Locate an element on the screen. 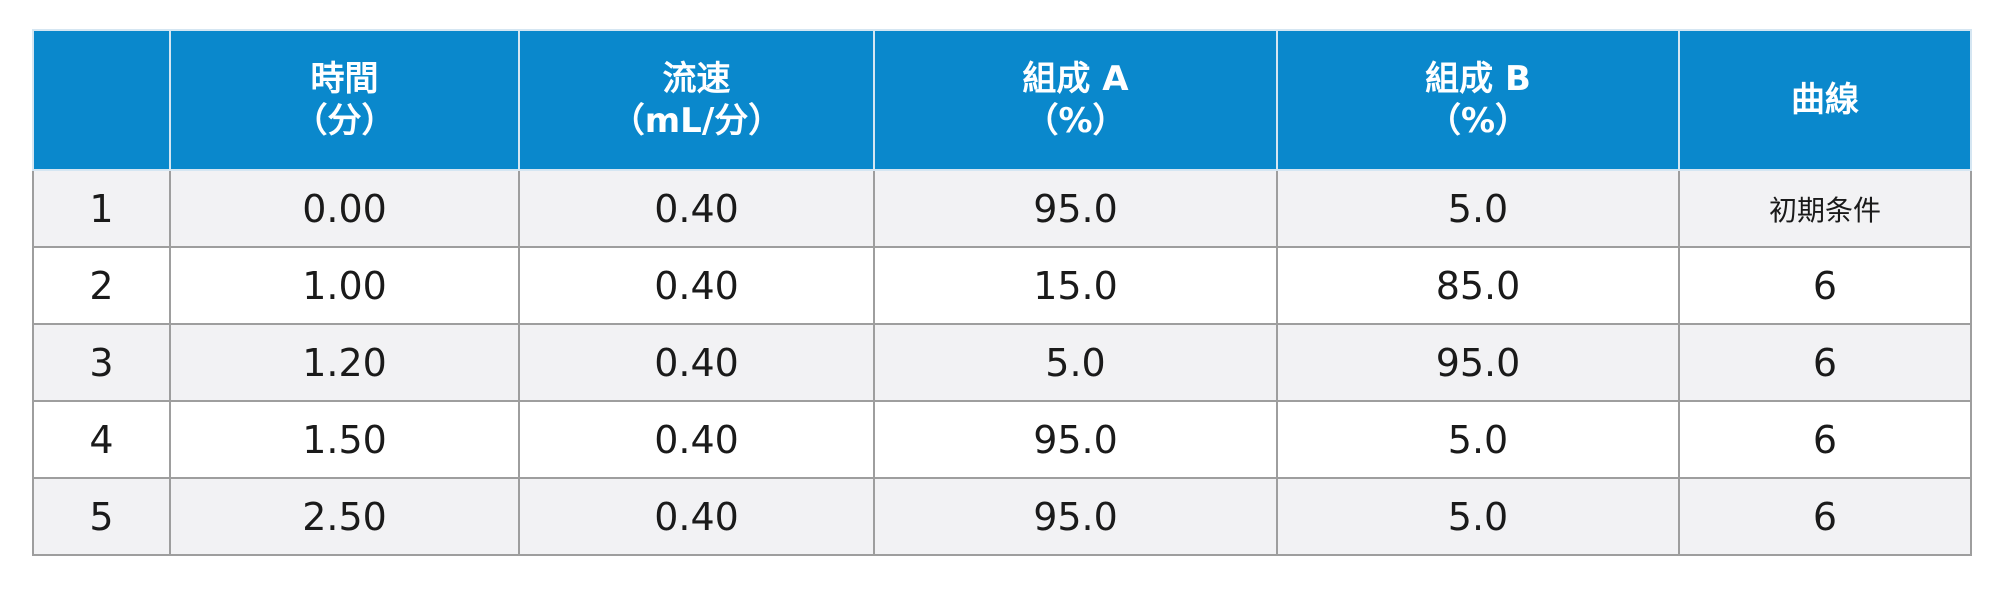  header-index is located at coordinates (101, 100).